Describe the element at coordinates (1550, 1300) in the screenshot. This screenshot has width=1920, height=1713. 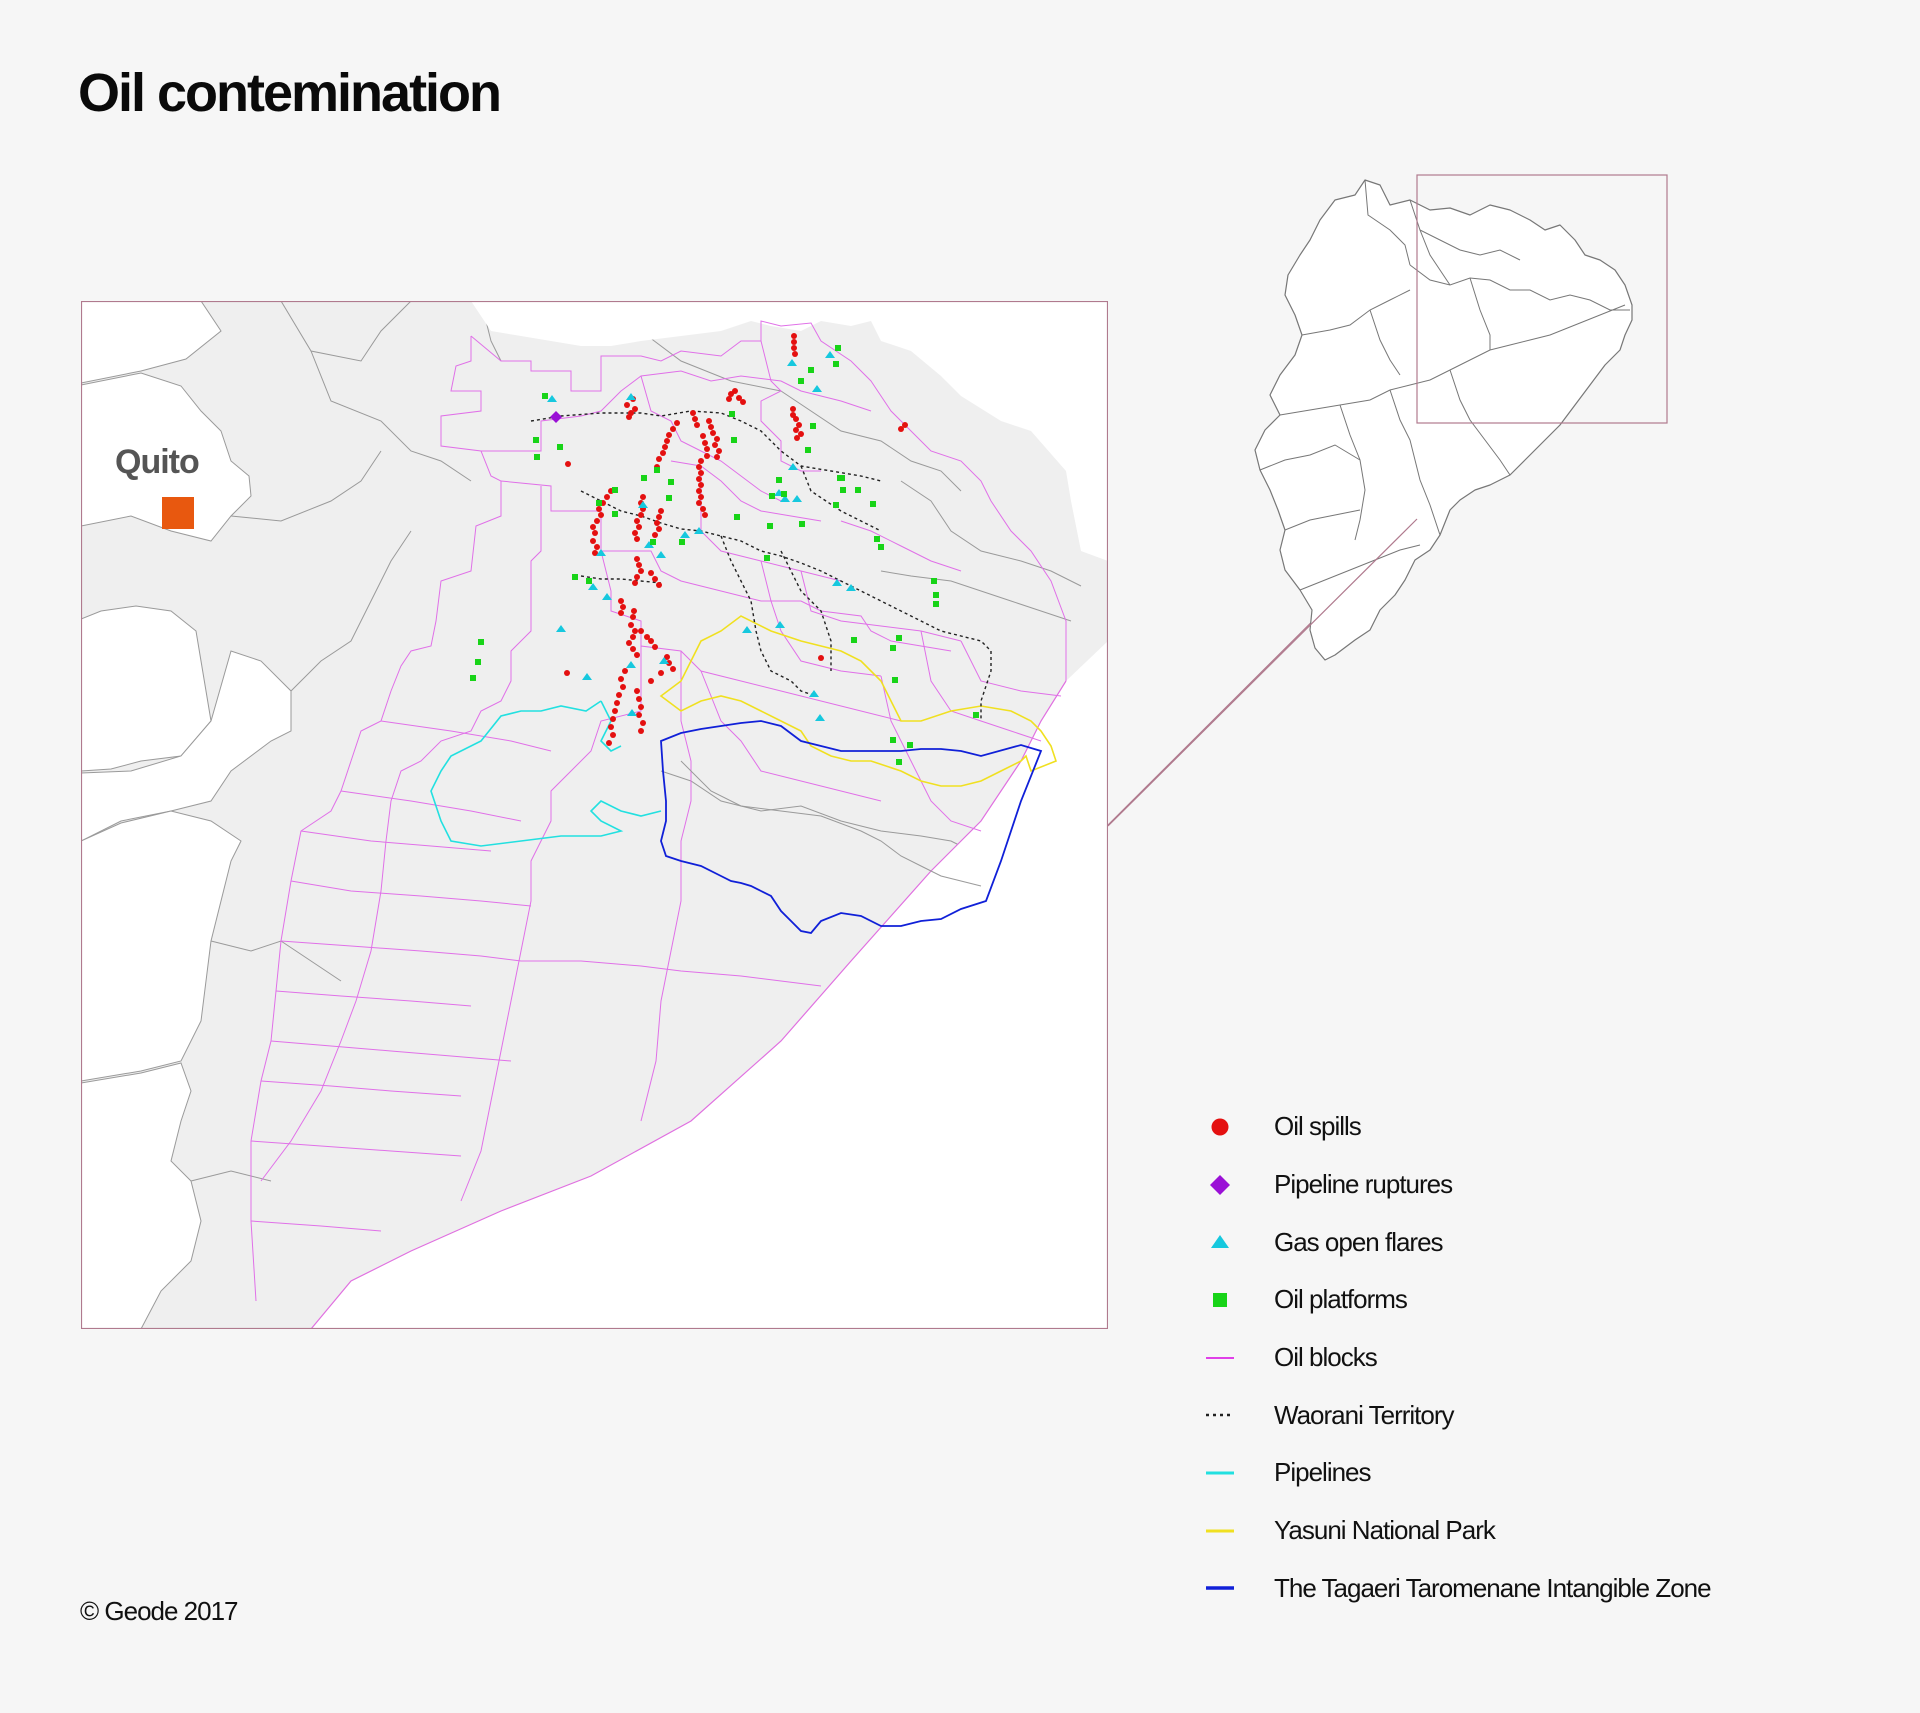
I see `legend-item-oil-platforms: Oil platforms` at that location.